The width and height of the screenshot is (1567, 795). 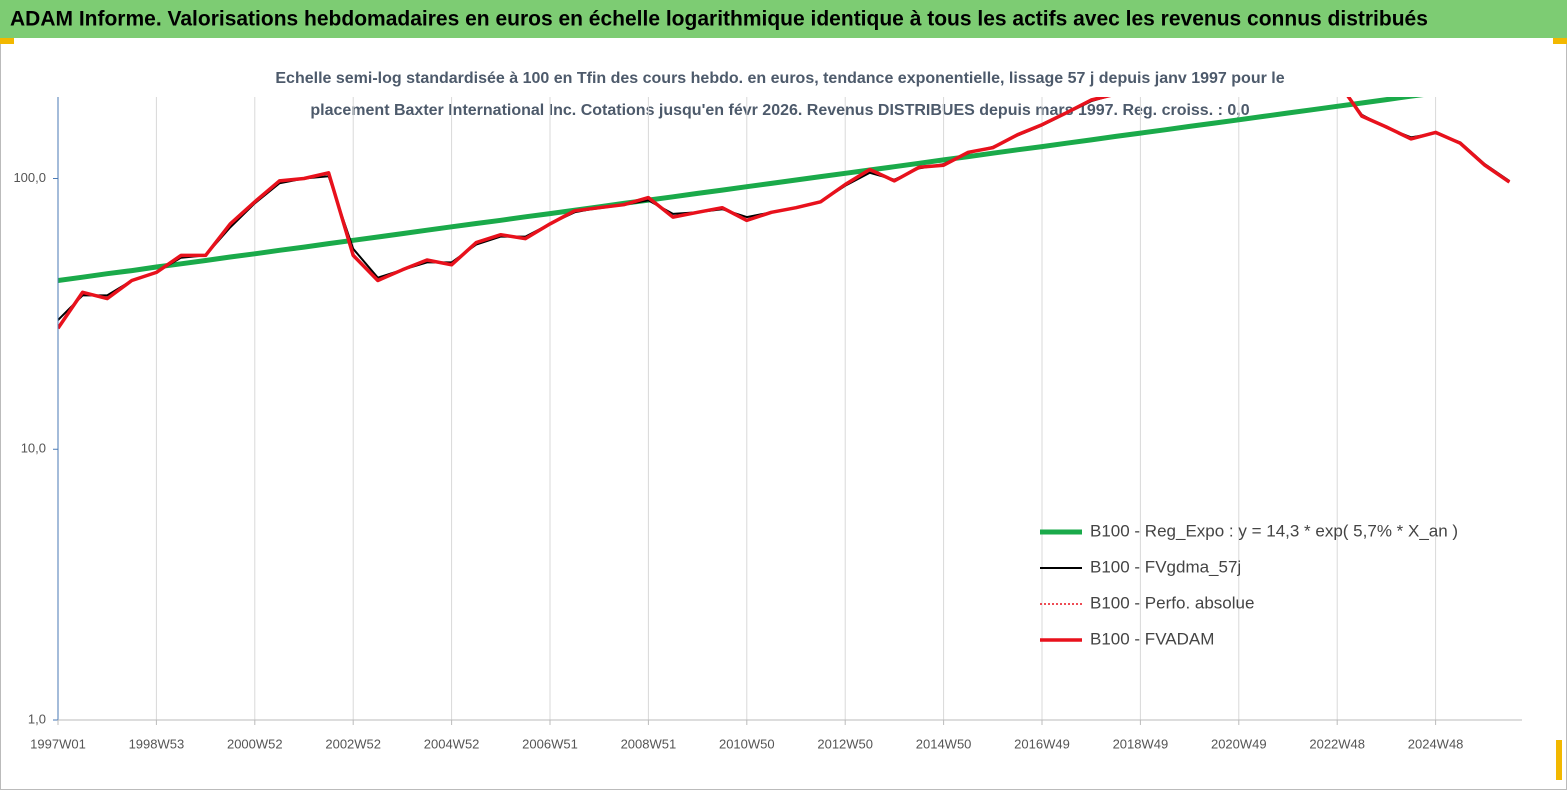 I want to click on x-tick-label: 2008W51, so click(x=649, y=743).